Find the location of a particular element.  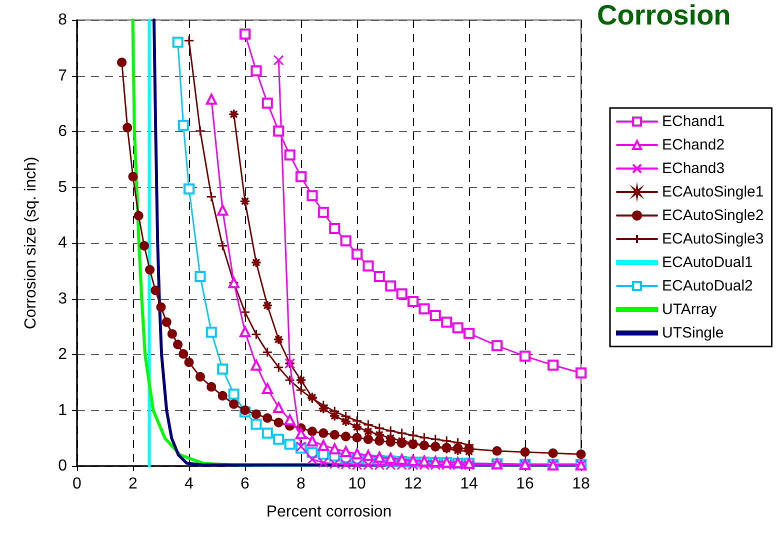

y-axis-title: Corrosion size (sq. inch) is located at coordinates (31, 243).